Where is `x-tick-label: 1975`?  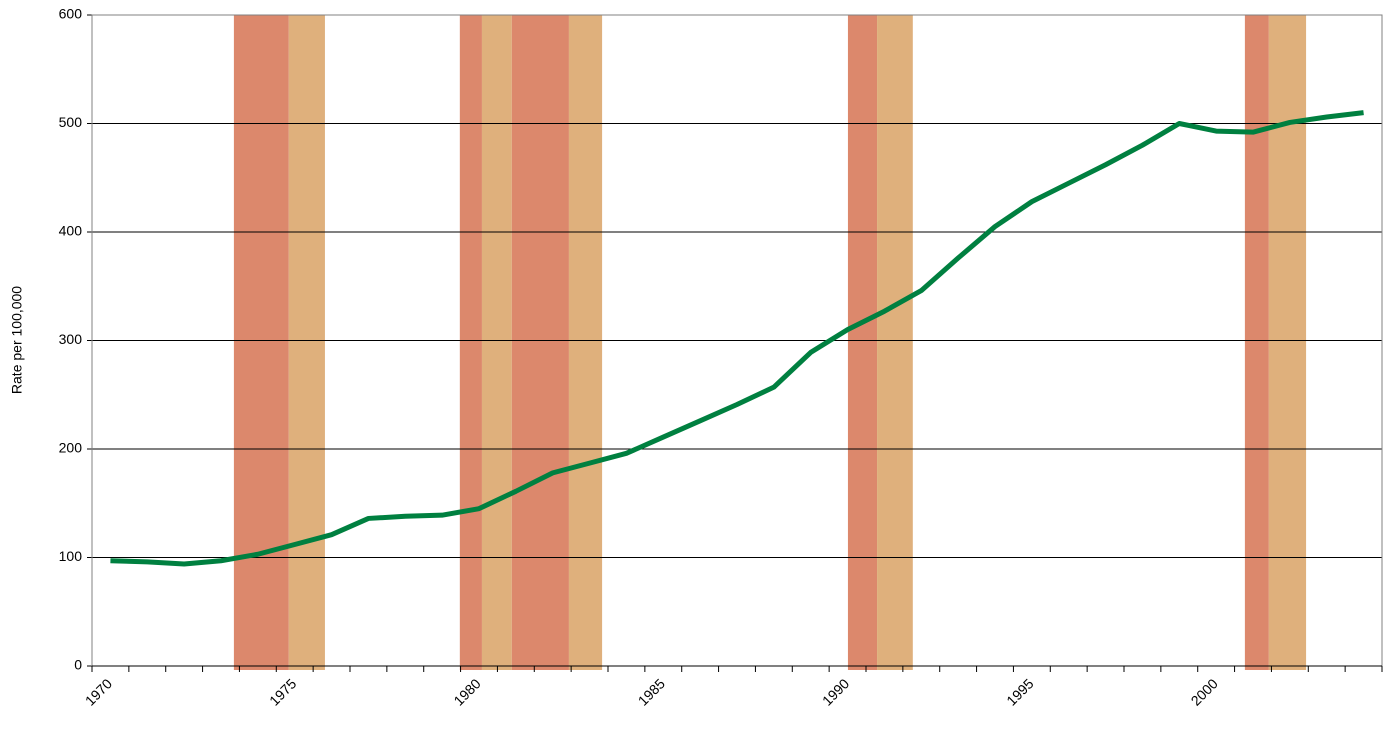 x-tick-label: 1975 is located at coordinates (282, 691).